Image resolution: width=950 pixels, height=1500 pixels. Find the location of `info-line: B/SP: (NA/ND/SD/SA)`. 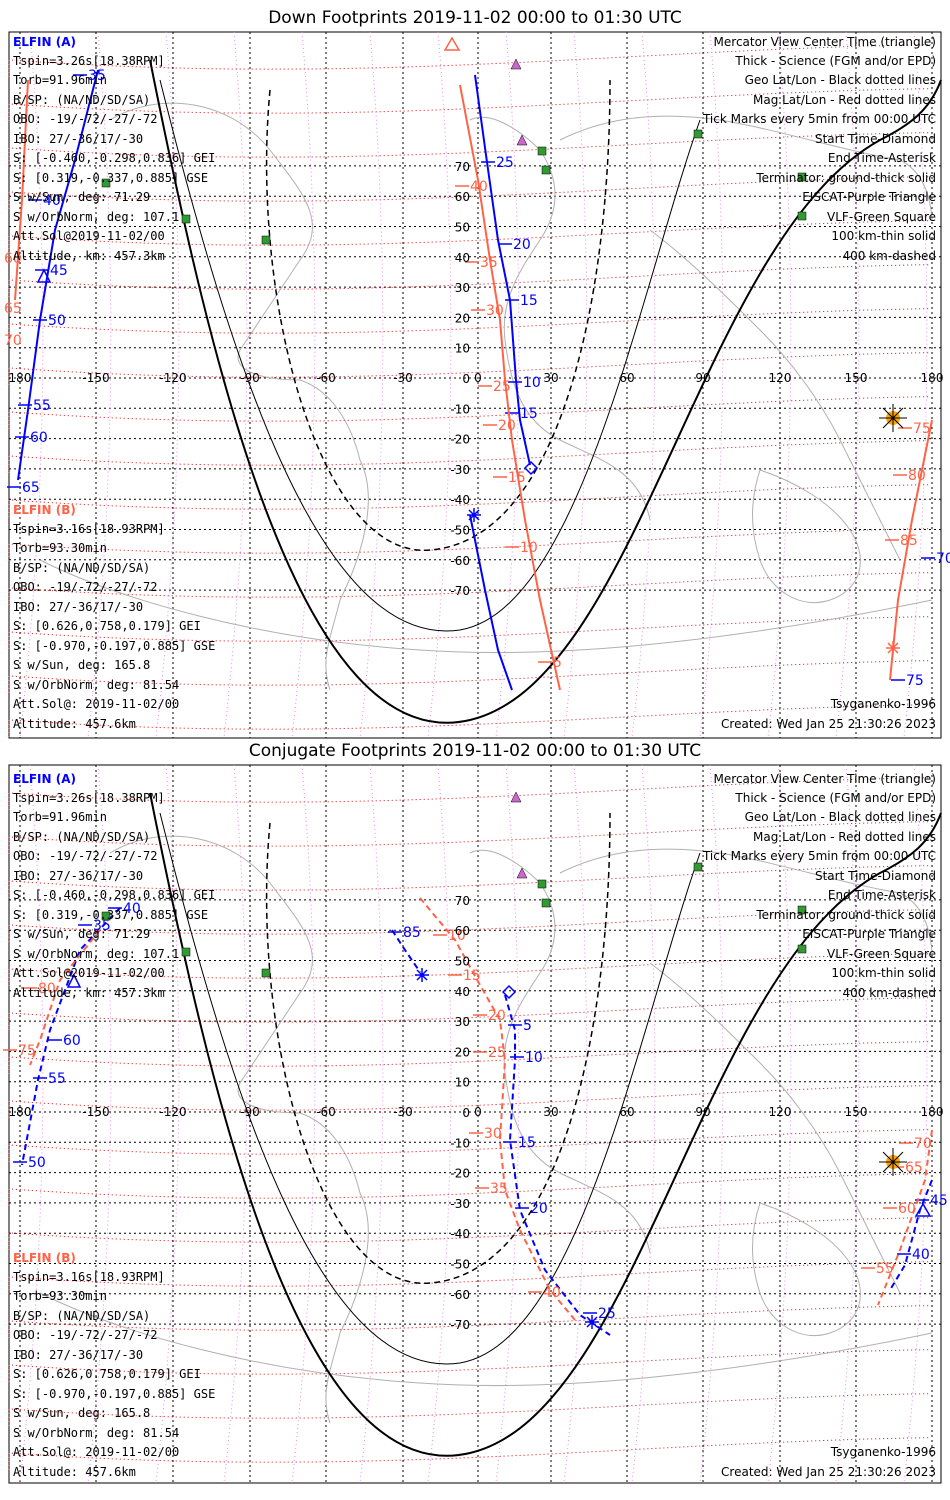

info-line: B/SP: (NA/ND/SD/SA) is located at coordinates (81, 837).